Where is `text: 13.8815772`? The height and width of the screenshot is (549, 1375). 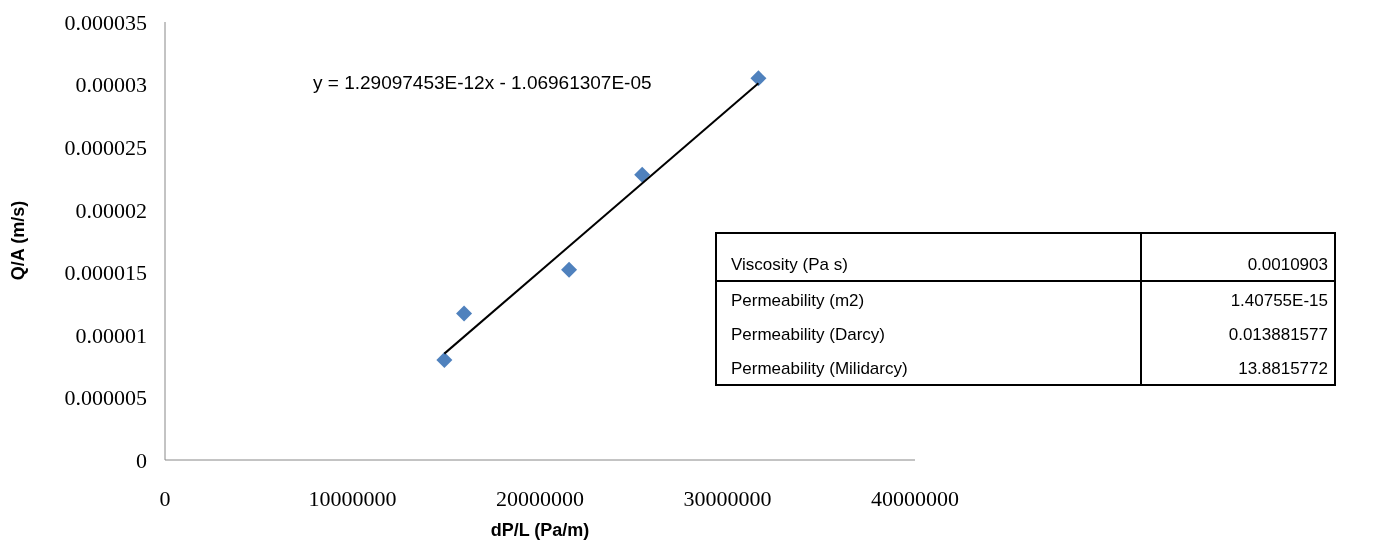 text: 13.8815772 is located at coordinates (1283, 368).